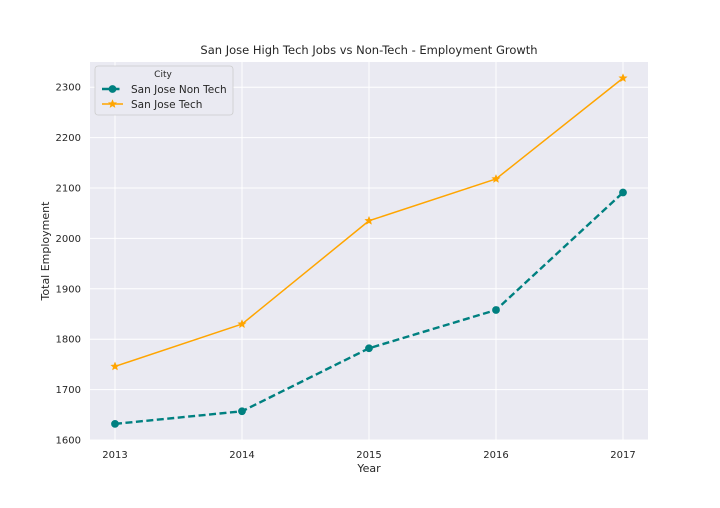 The width and height of the screenshot is (720, 508). I want to click on legend: City San Jose Non Tech San Jose Tech, so click(164, 90).